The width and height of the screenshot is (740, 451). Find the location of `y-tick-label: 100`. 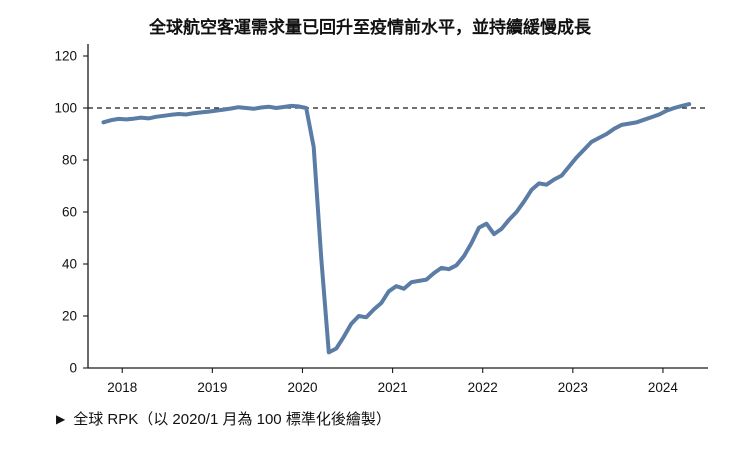

y-tick-label: 100 is located at coordinates (65, 108).